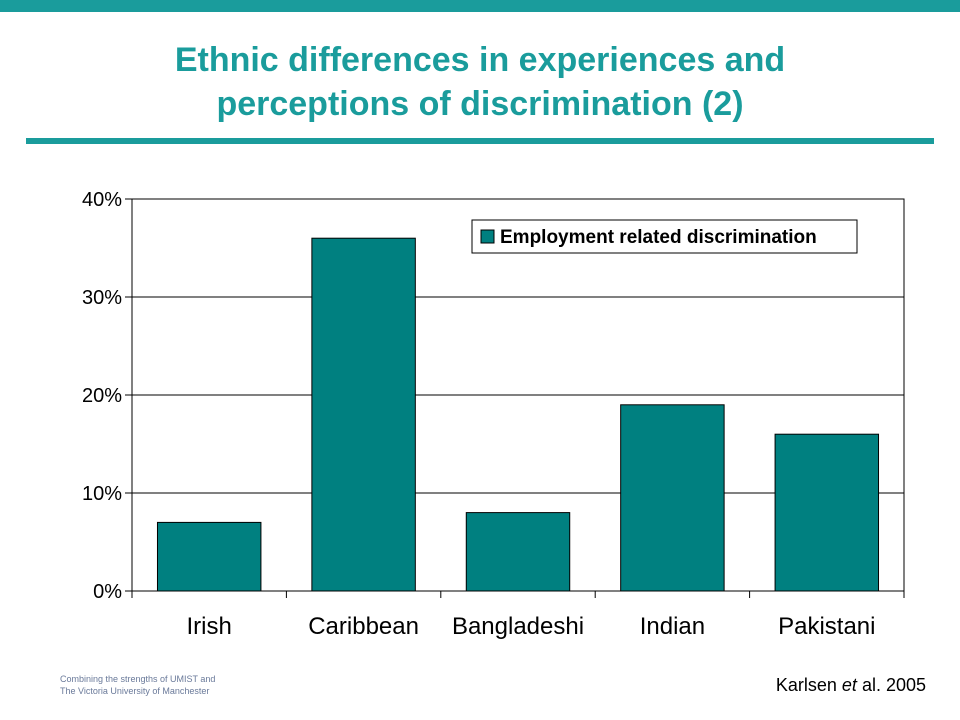 The image size is (960, 720). I want to click on bar-bangladeshi, so click(518, 552).